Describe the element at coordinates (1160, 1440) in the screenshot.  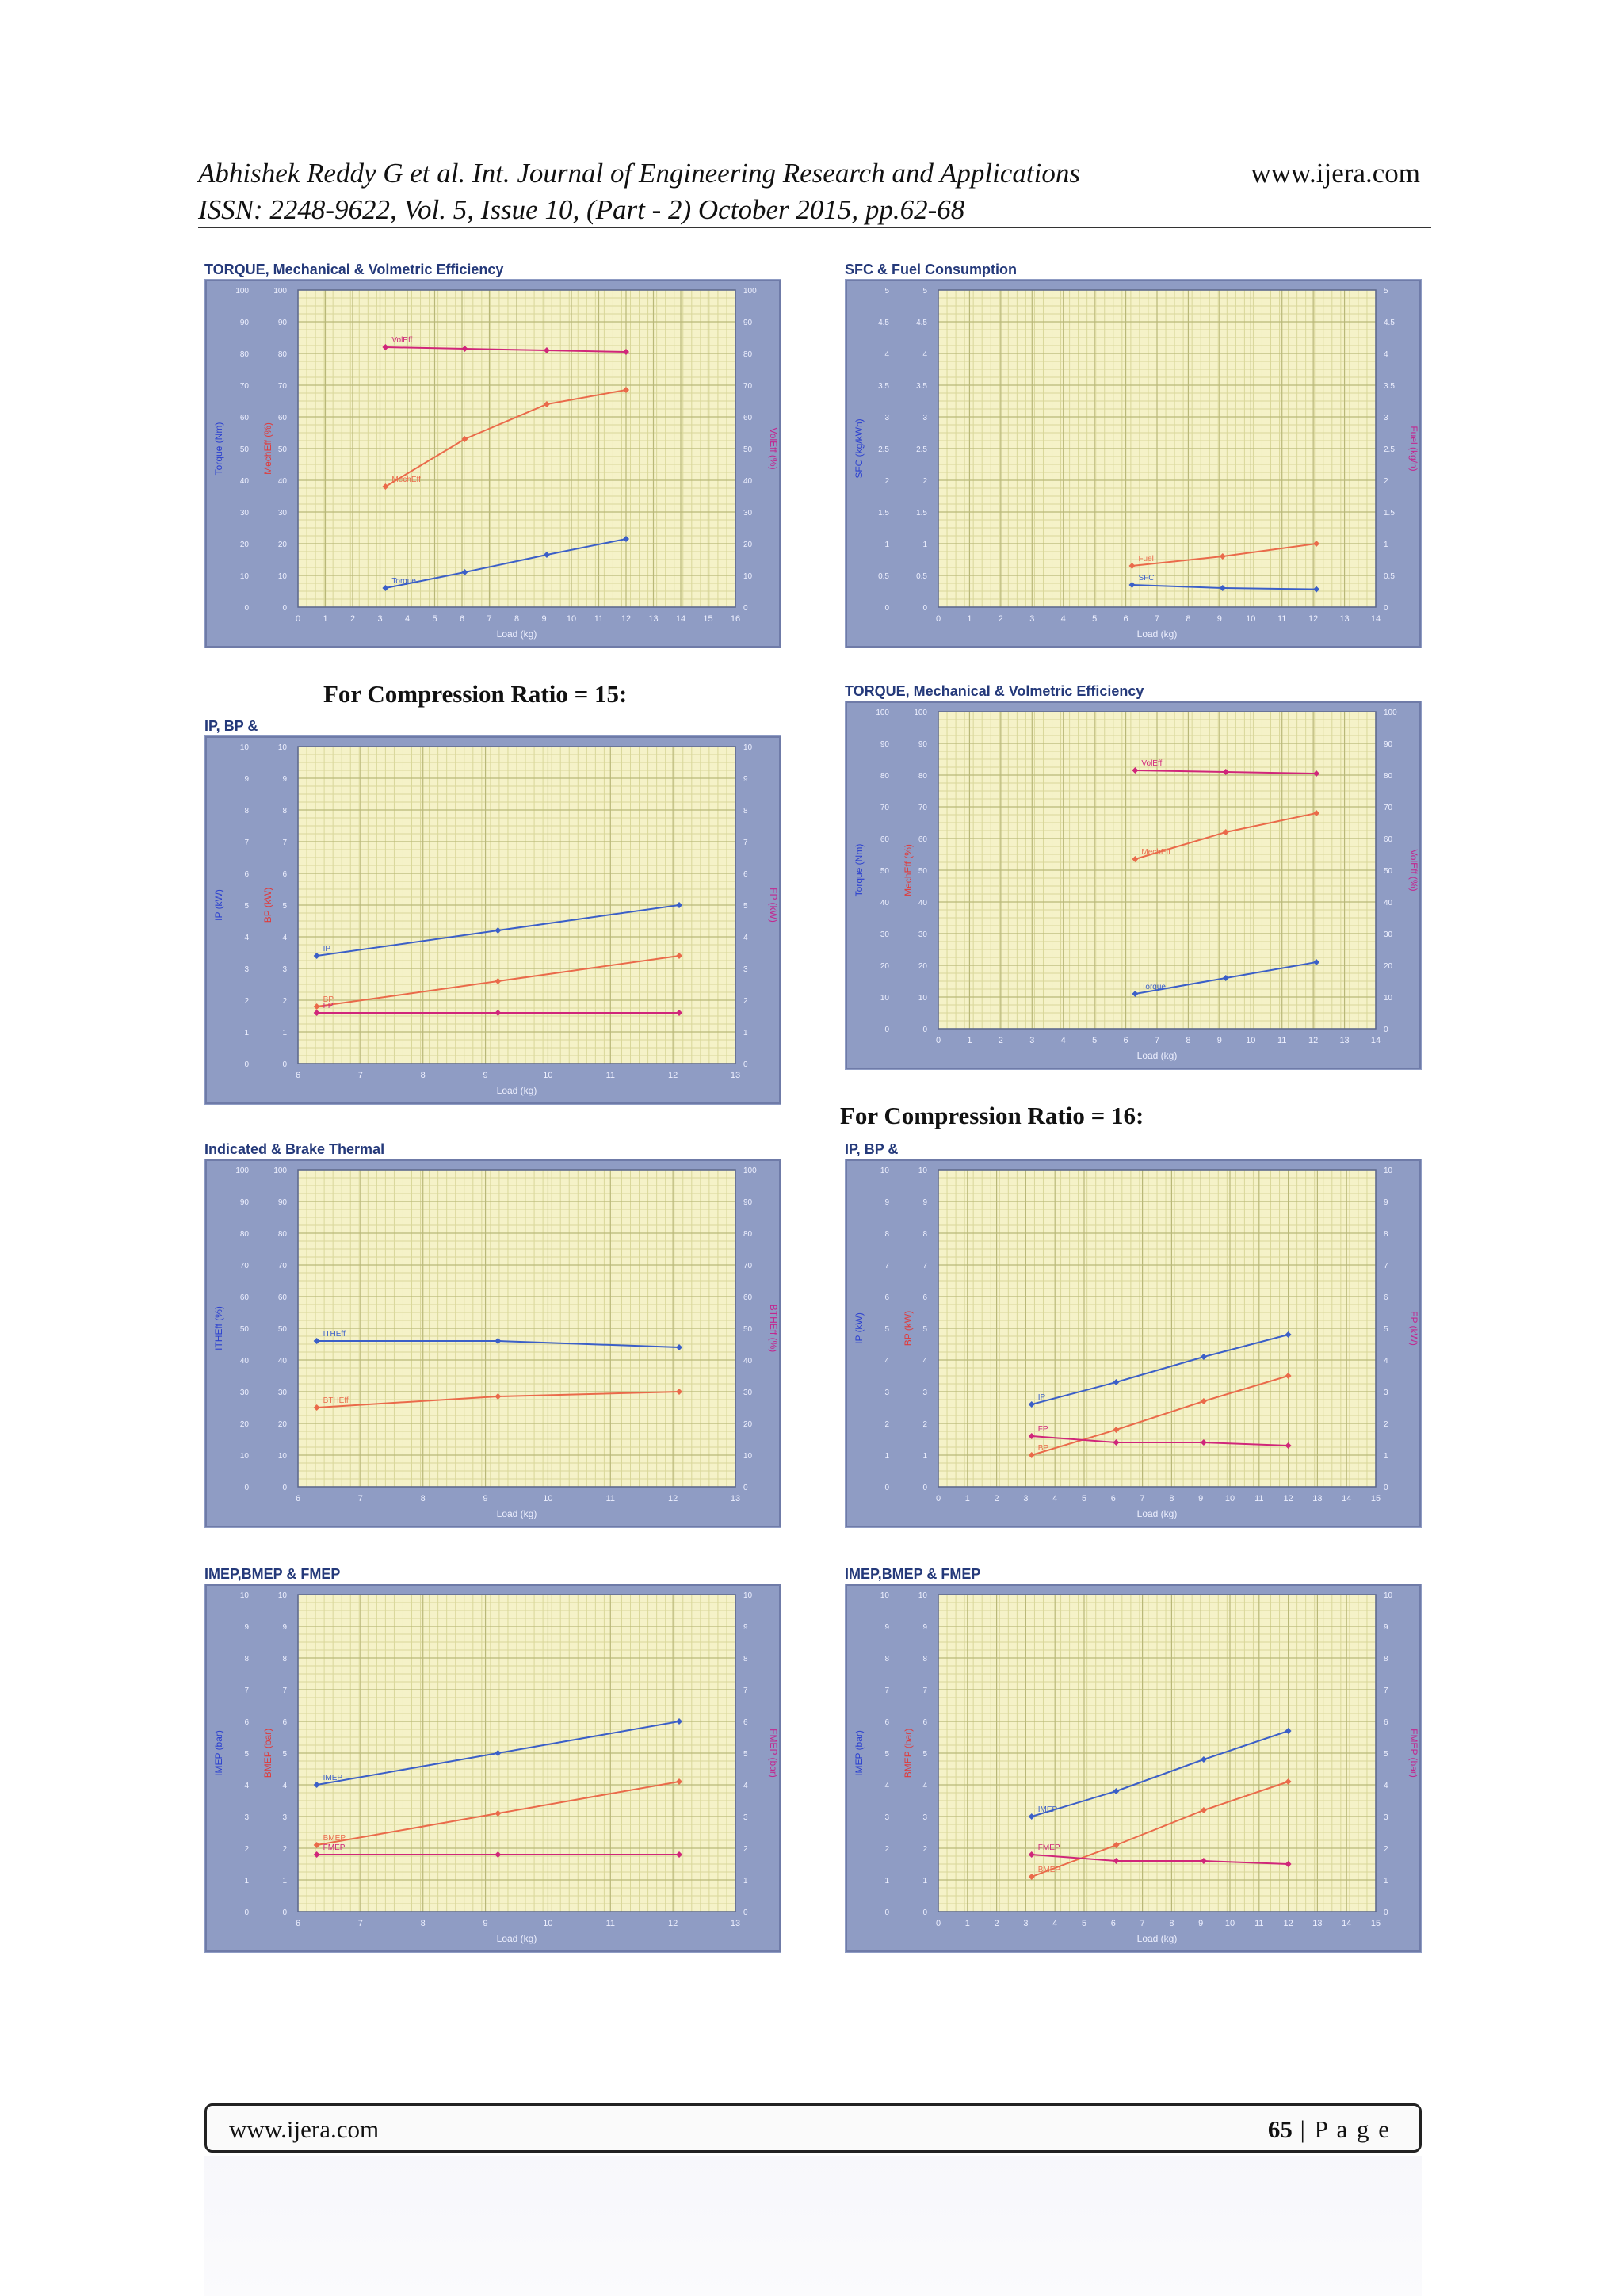
I see `series-line-fp` at that location.